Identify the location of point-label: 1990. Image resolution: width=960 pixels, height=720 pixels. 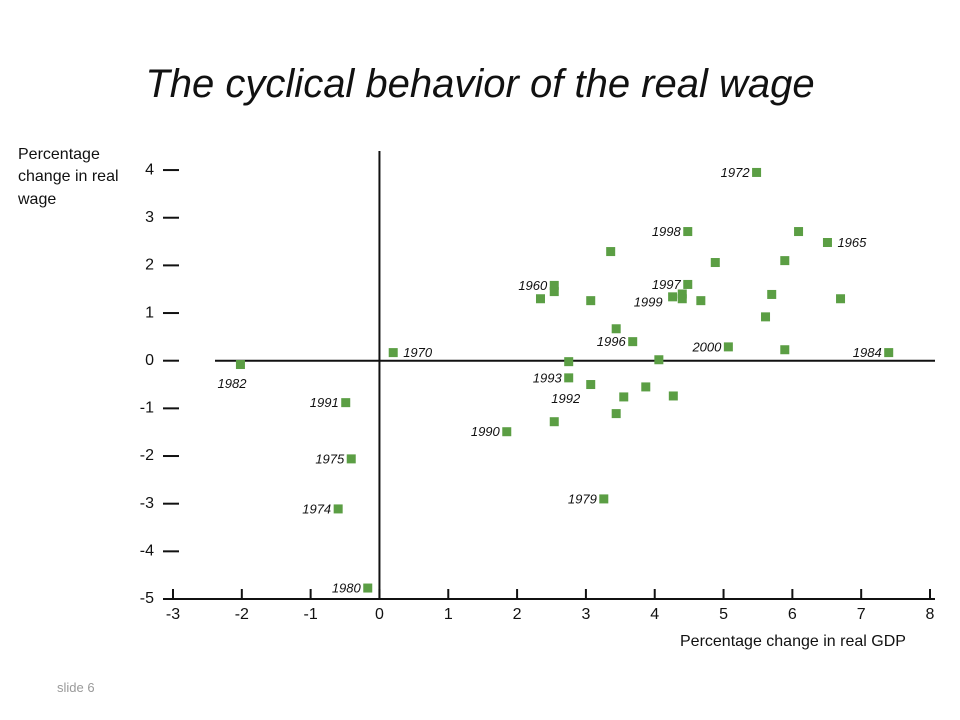
(486, 431).